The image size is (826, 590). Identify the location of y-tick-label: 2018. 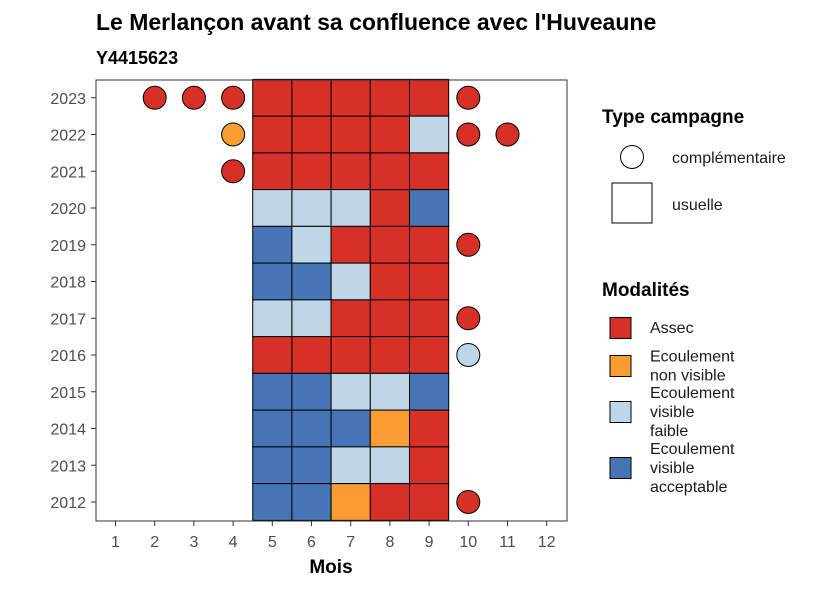
(68, 283).